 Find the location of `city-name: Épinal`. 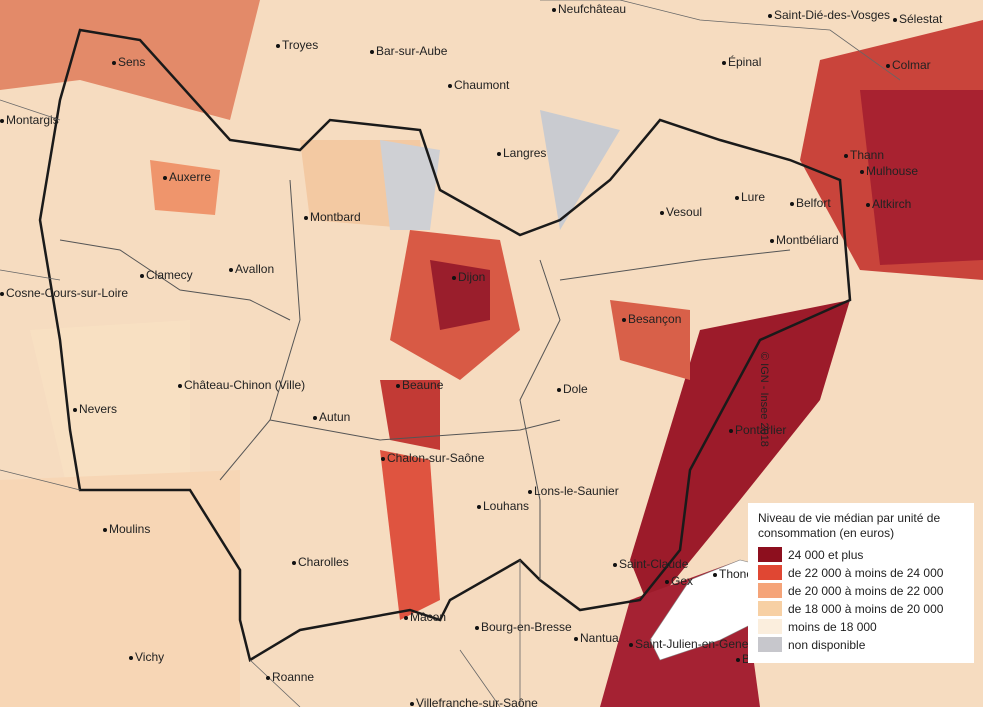

city-name: Épinal is located at coordinates (745, 62).